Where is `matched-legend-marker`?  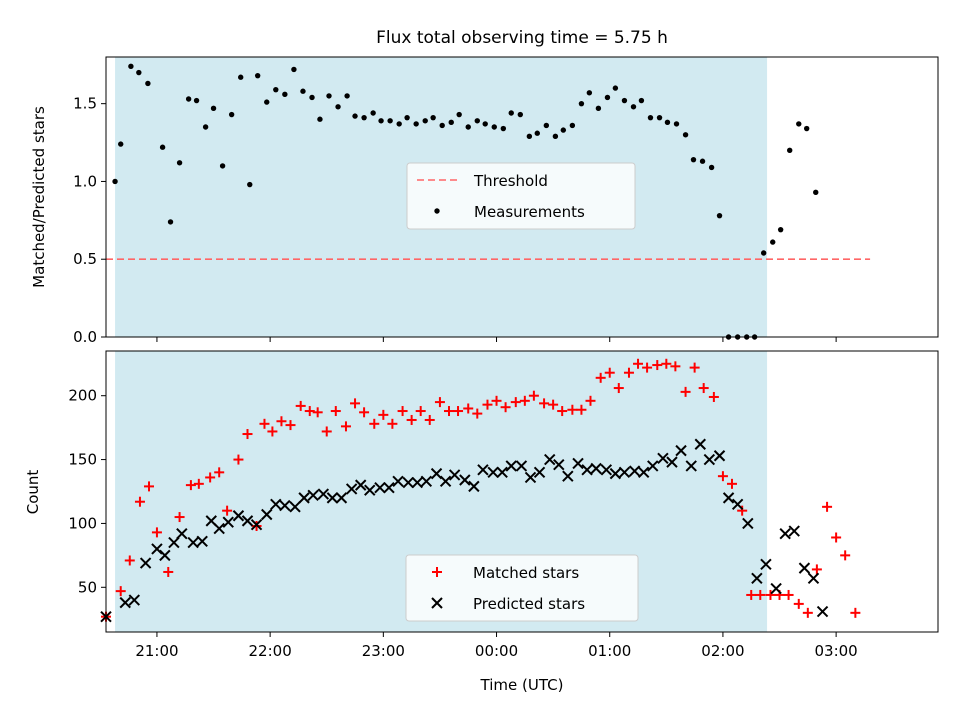
matched-legend-marker is located at coordinates (437, 572).